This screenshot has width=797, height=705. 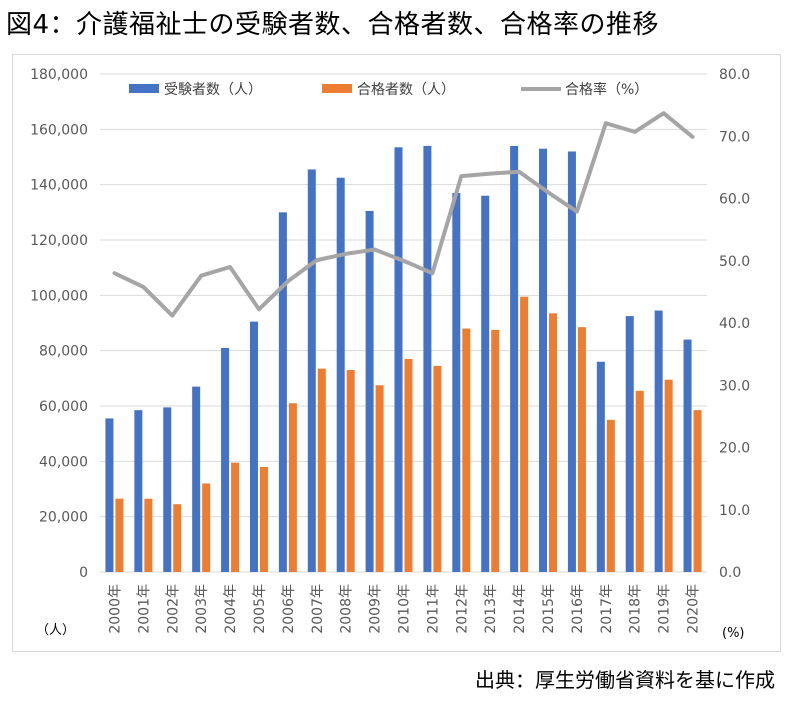 I want to click on x-tick-label: 2006年, so click(x=289, y=609).